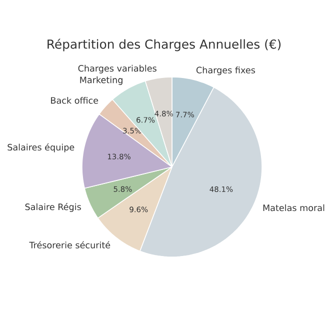 The height and width of the screenshot is (320, 328). I want to click on slice-label: Marketing, so click(101, 80).